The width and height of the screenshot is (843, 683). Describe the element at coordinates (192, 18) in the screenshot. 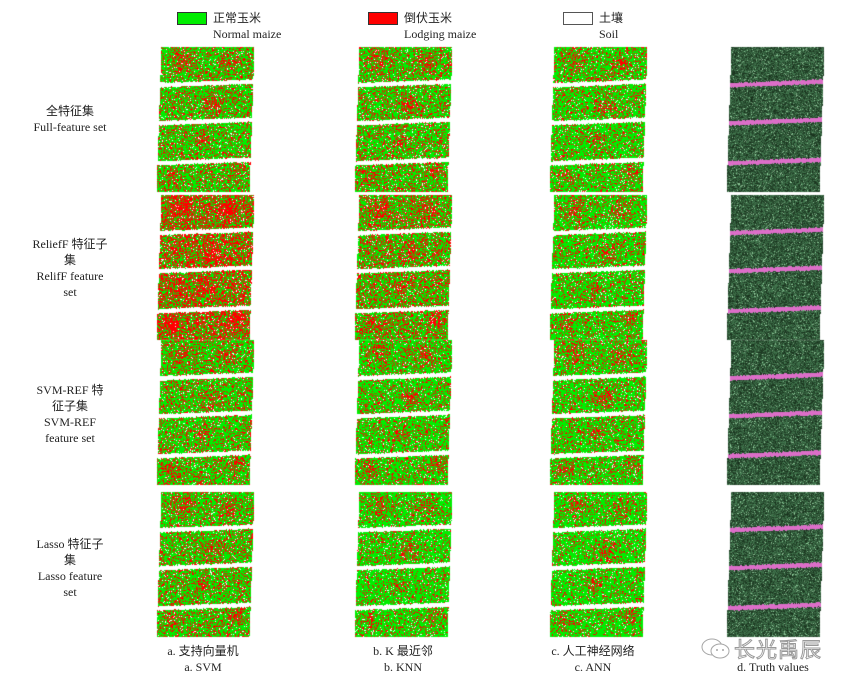

I see `legend-swatch-normal` at that location.